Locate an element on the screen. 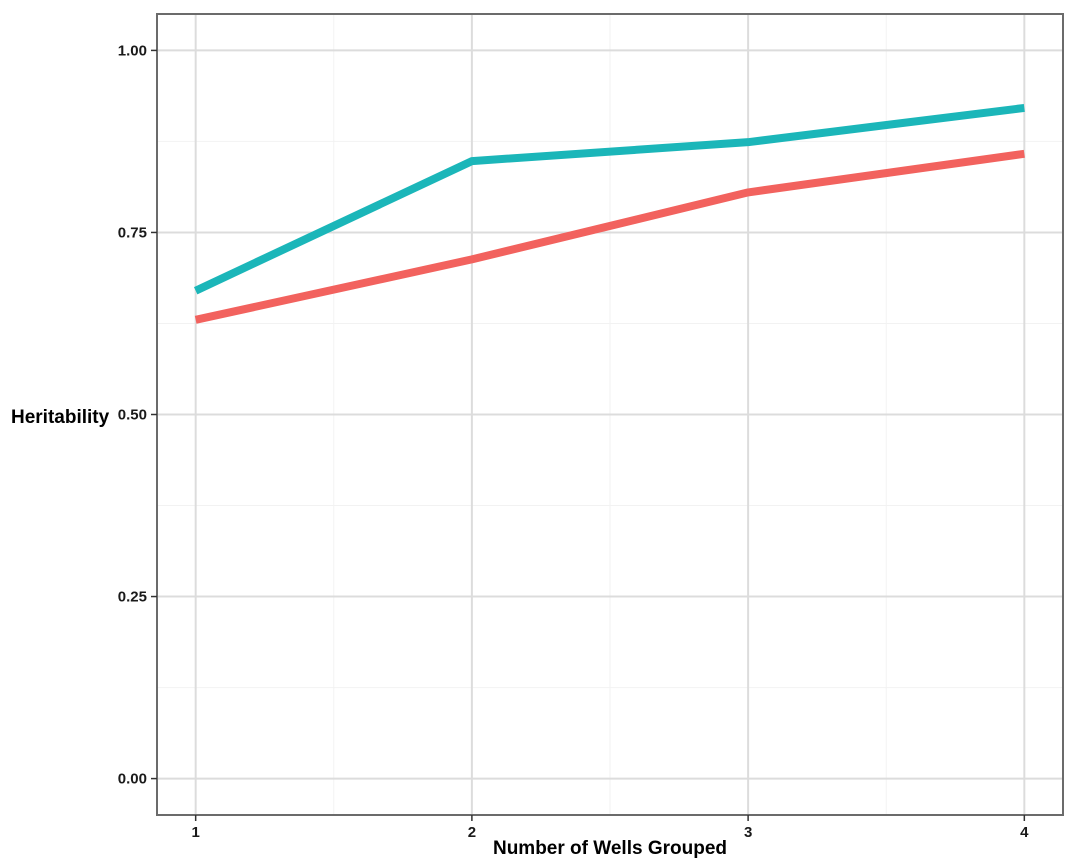 The width and height of the screenshot is (1080, 864). y-tick-label: 0.25 is located at coordinates (132, 597).